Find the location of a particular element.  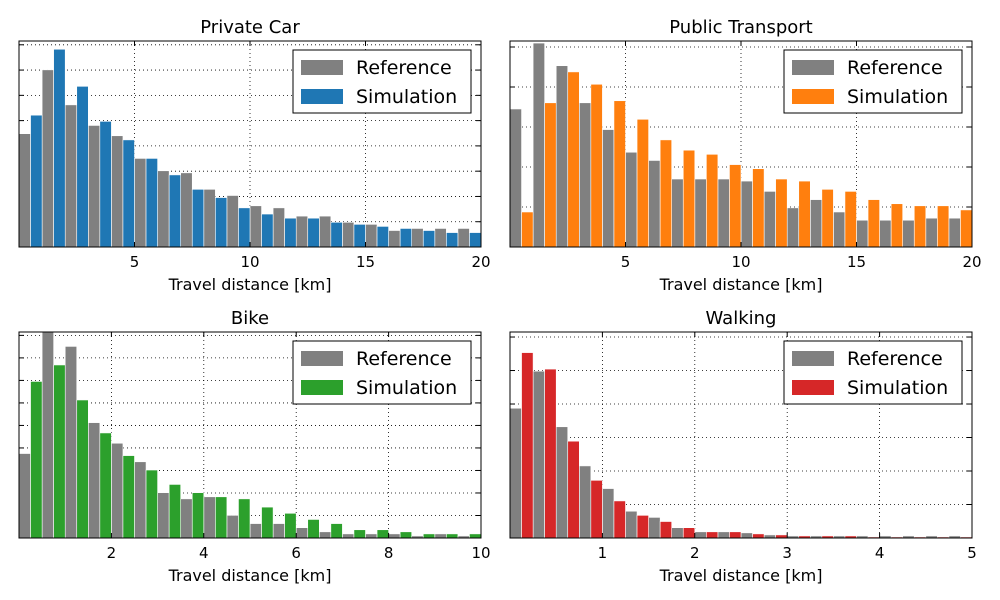

x-tick-label: 3 is located at coordinates (787, 553).